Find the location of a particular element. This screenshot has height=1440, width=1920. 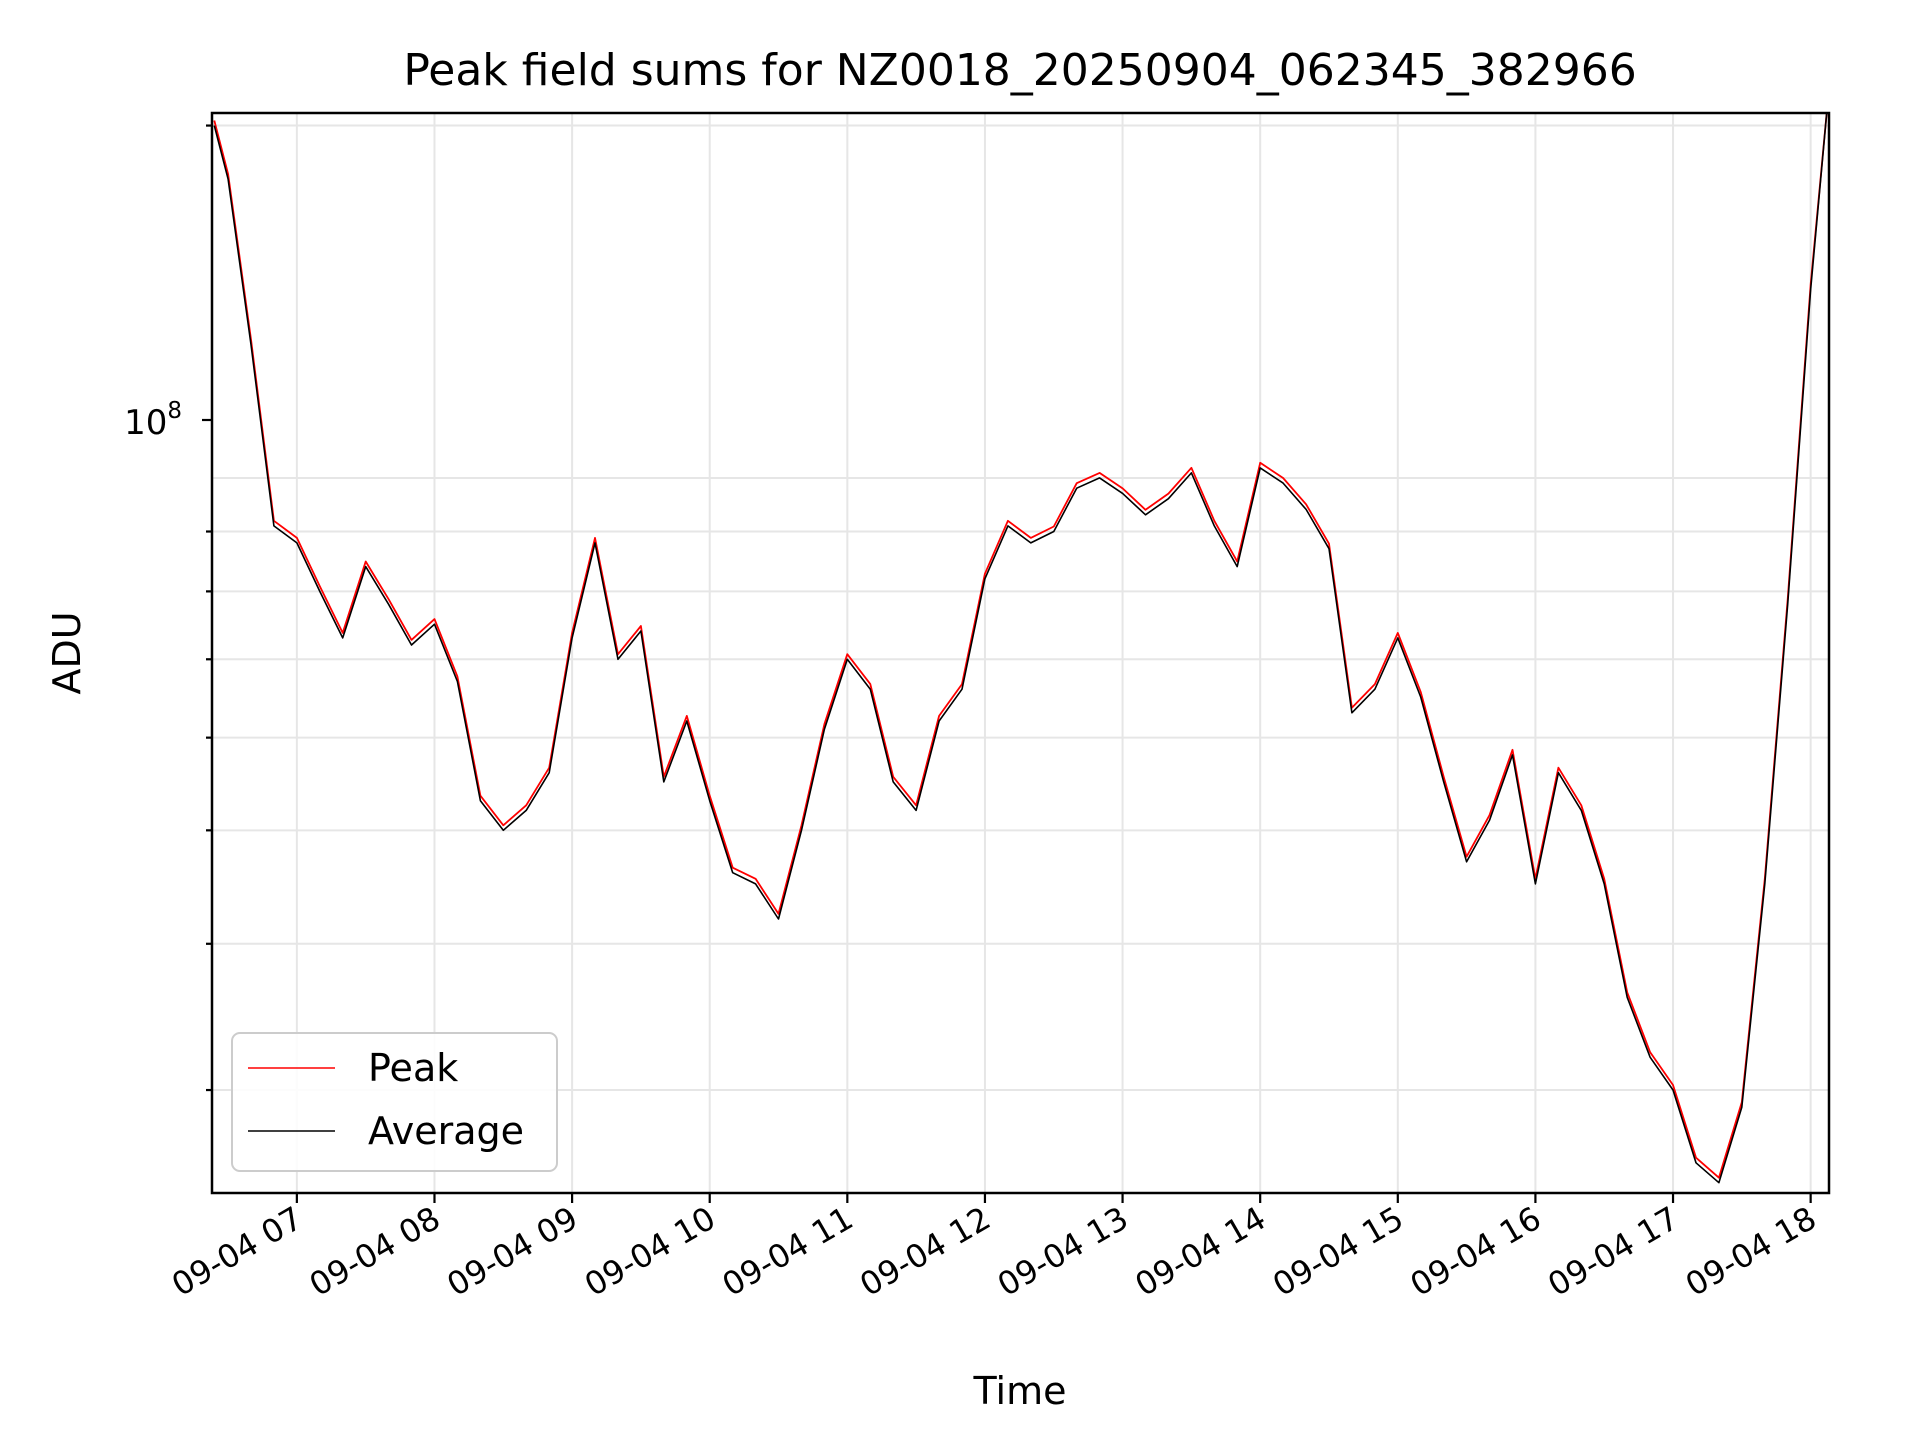

x-tick-label: 09-04 09 is located at coordinates (512, 1251).